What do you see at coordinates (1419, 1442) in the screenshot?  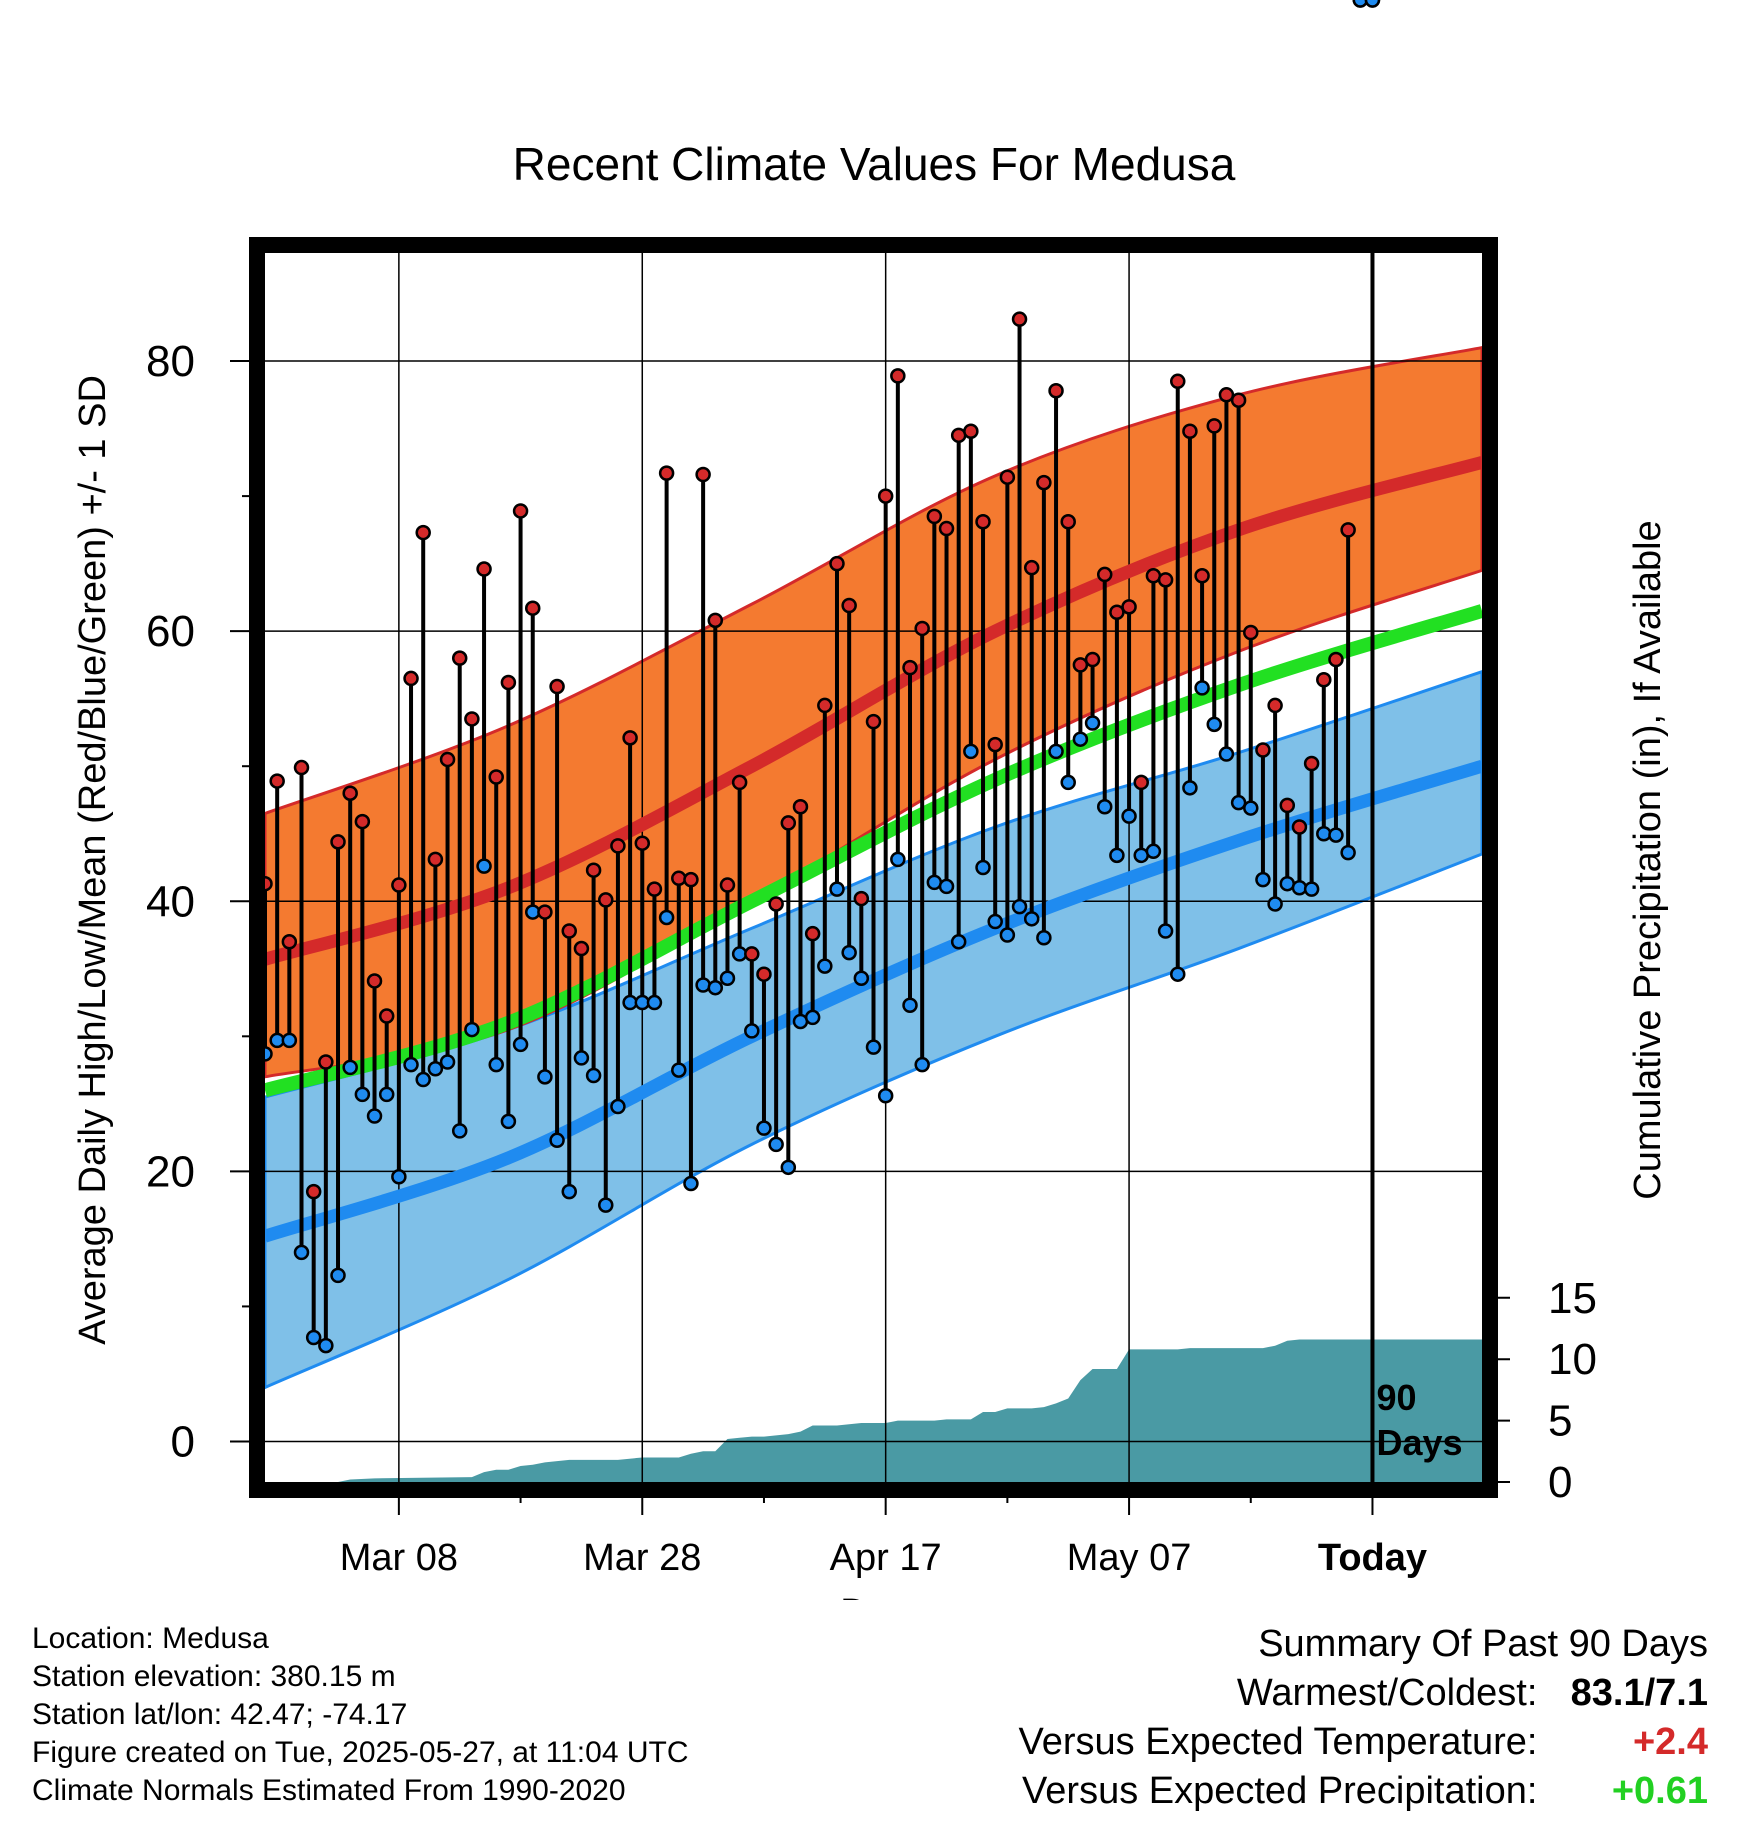 I see `today-label: Days` at bounding box center [1419, 1442].